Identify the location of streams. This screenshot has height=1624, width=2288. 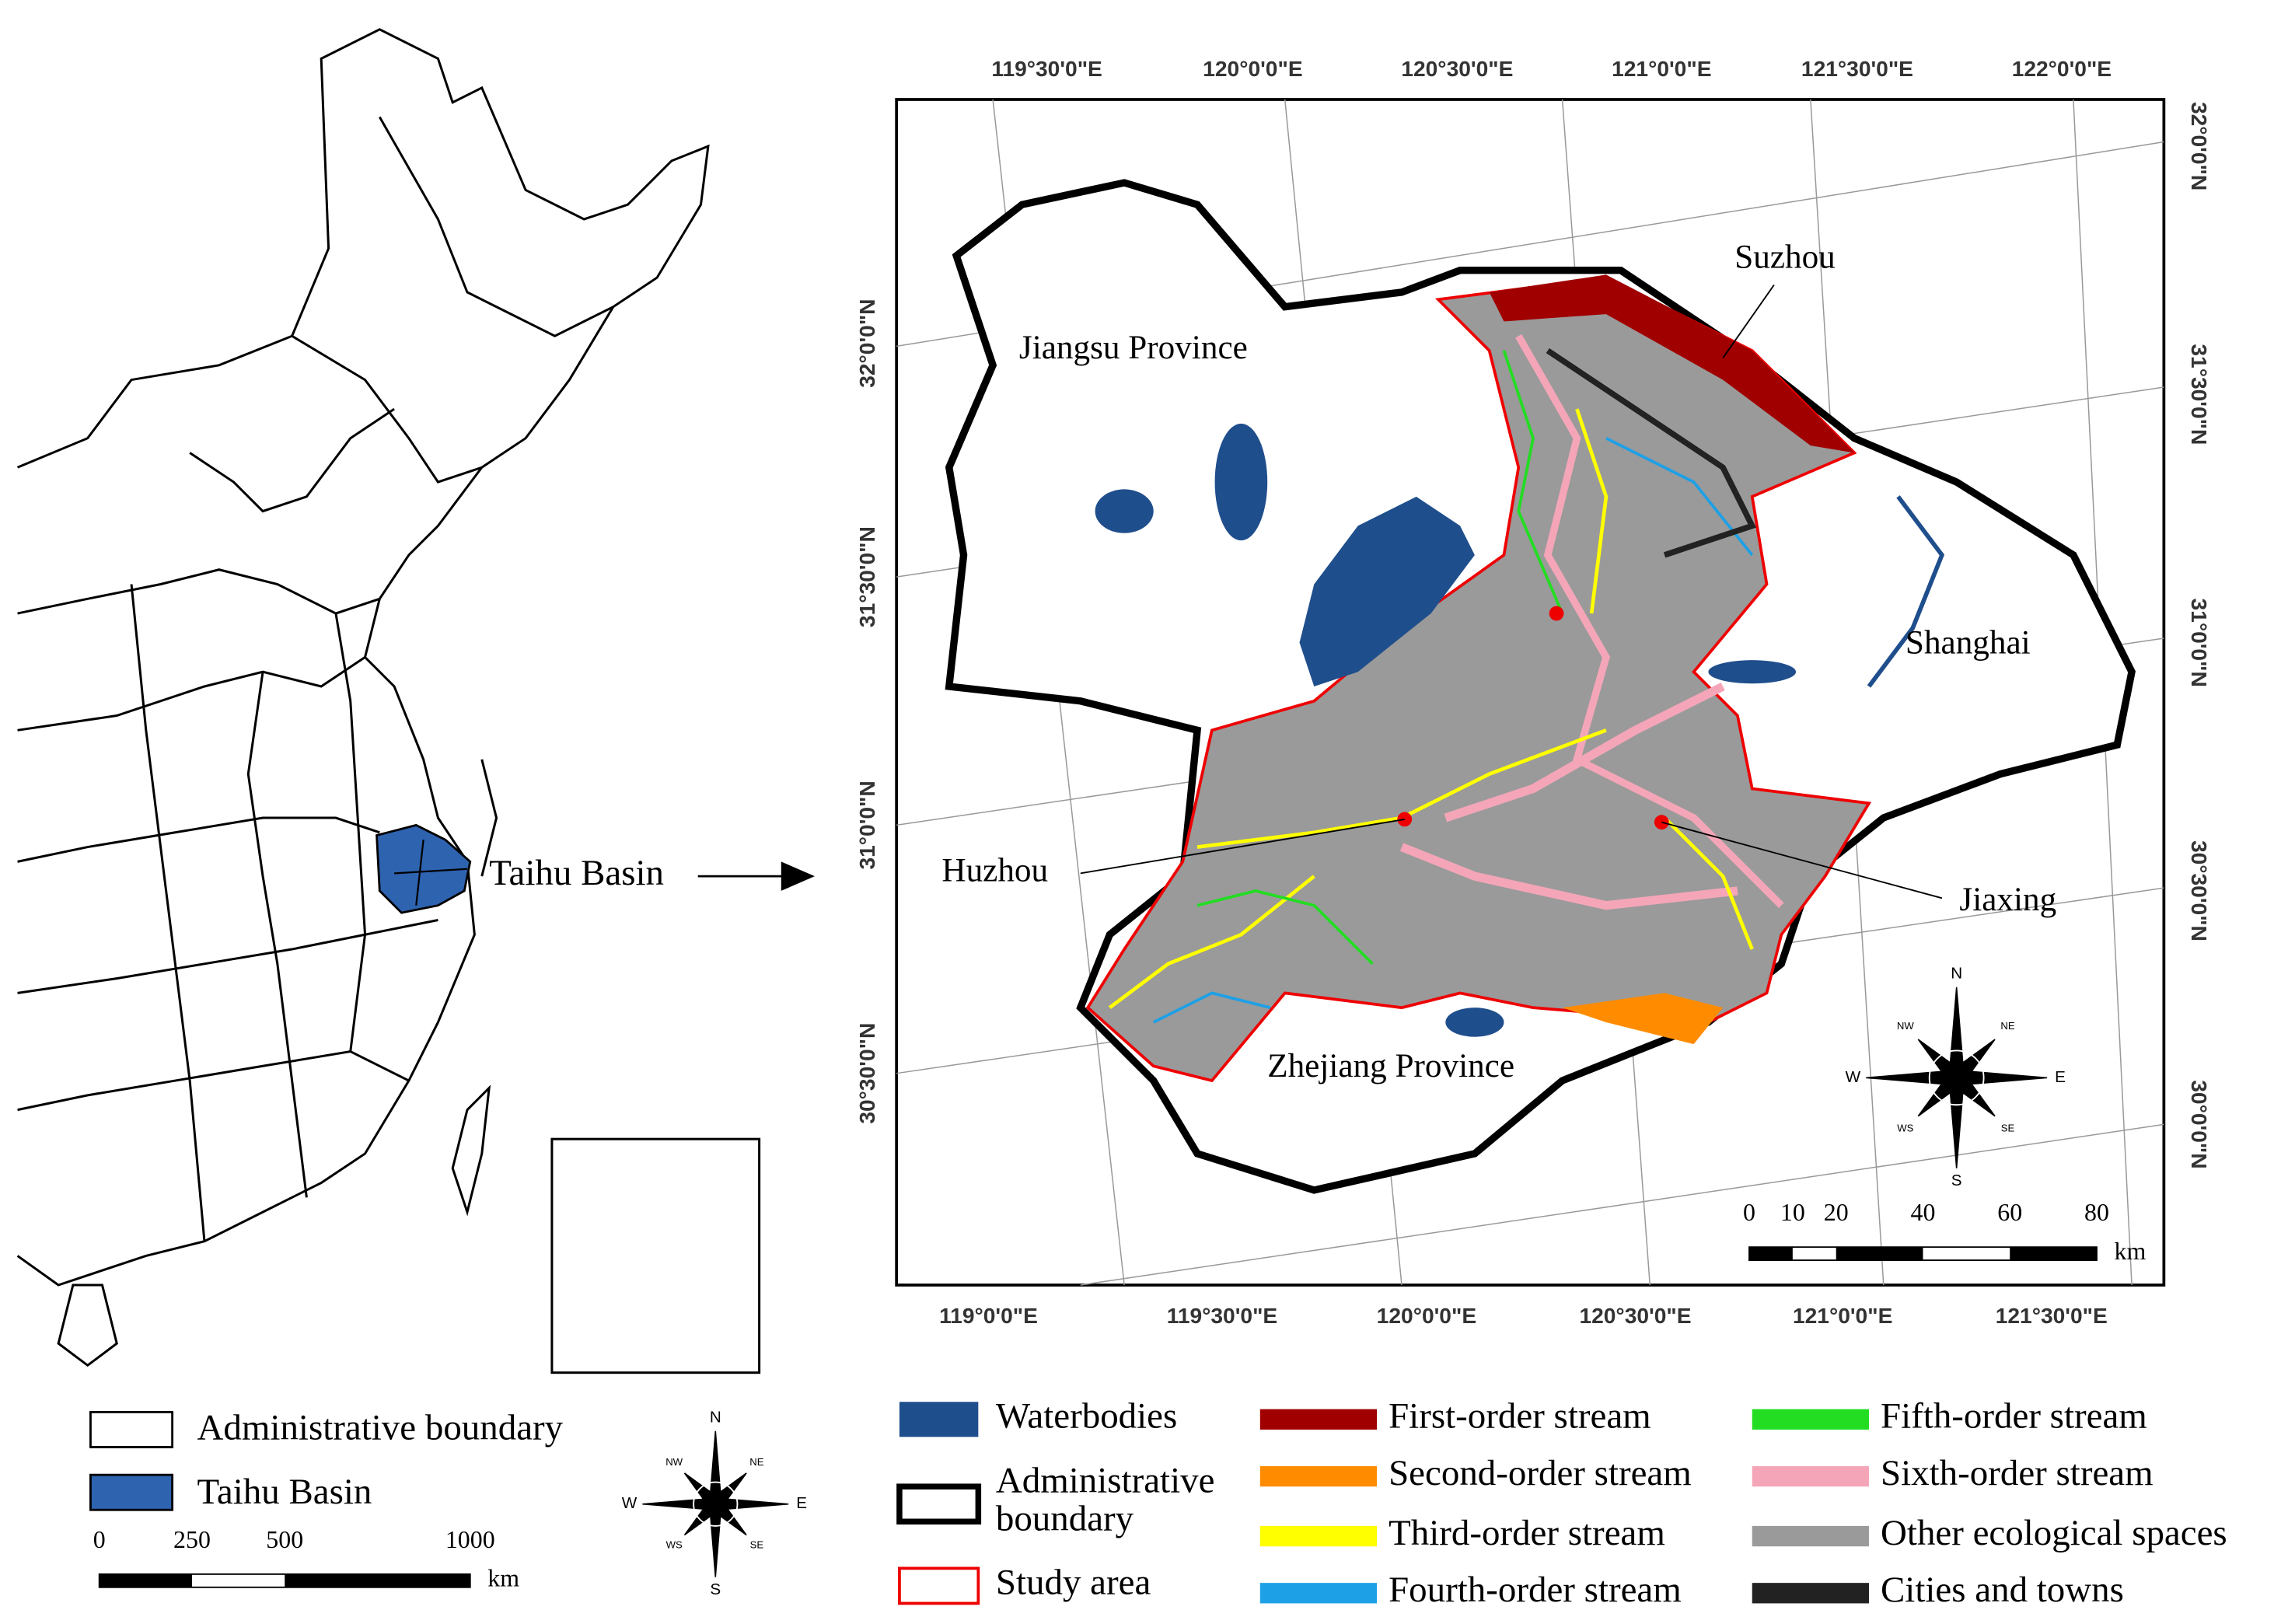
(1446, 679).